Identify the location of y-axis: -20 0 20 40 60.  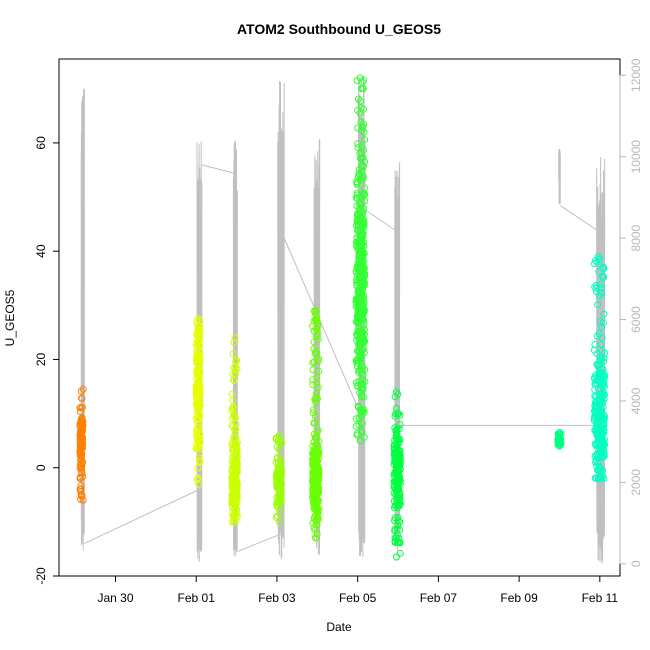
(47, 360).